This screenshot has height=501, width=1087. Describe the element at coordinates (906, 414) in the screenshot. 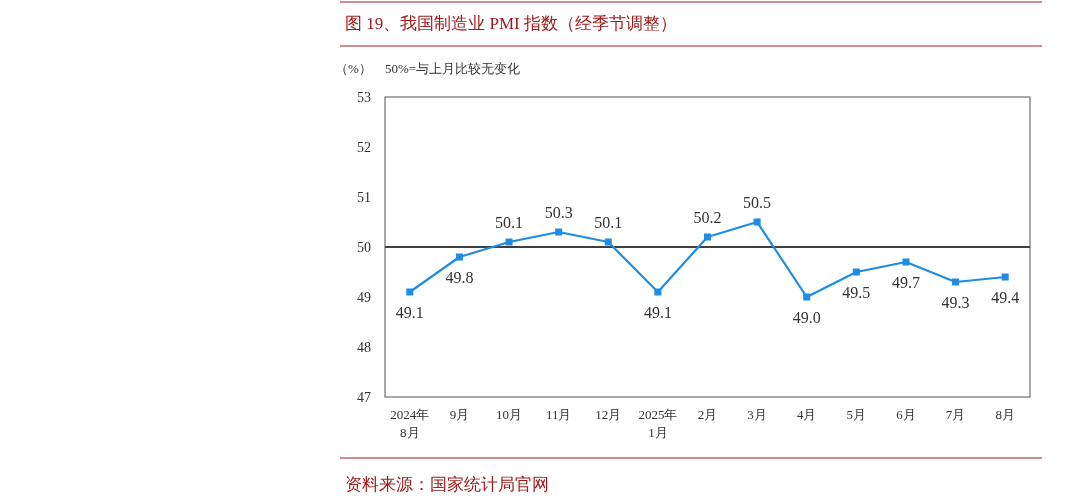

I see `x-tick-label: 6月` at that location.